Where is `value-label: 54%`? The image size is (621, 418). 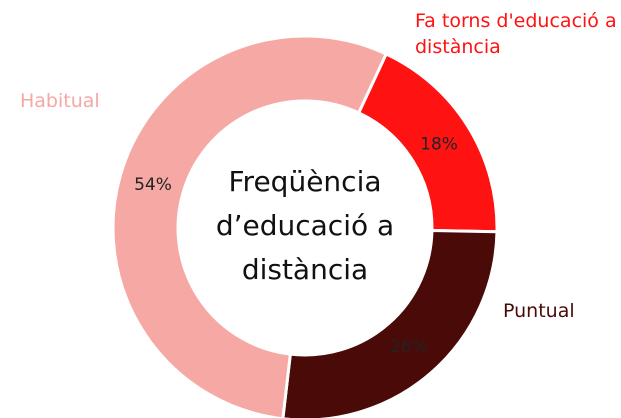
value-label: 54% is located at coordinates (153, 185).